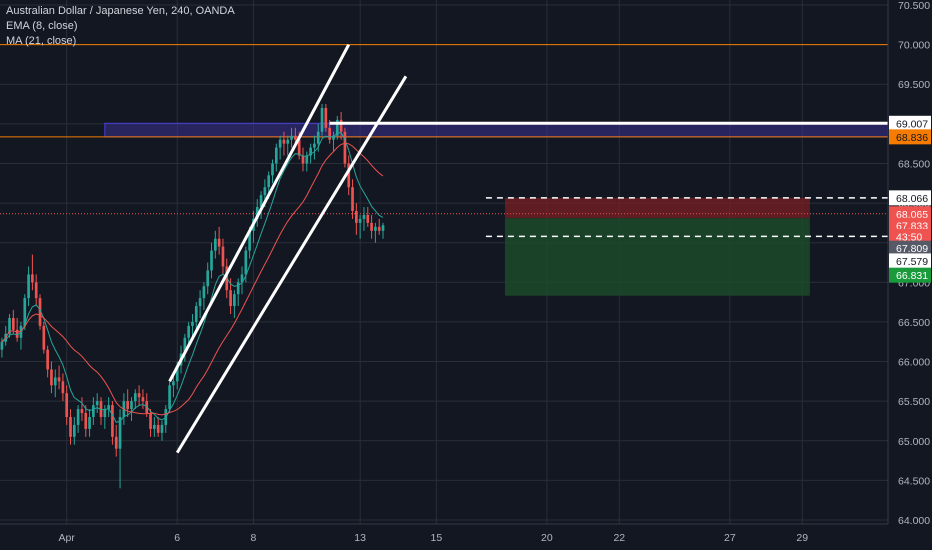 The image size is (932, 550). Describe the element at coordinates (41, 41) in the screenshot. I see `legend-ma: MA (21, close)` at that location.